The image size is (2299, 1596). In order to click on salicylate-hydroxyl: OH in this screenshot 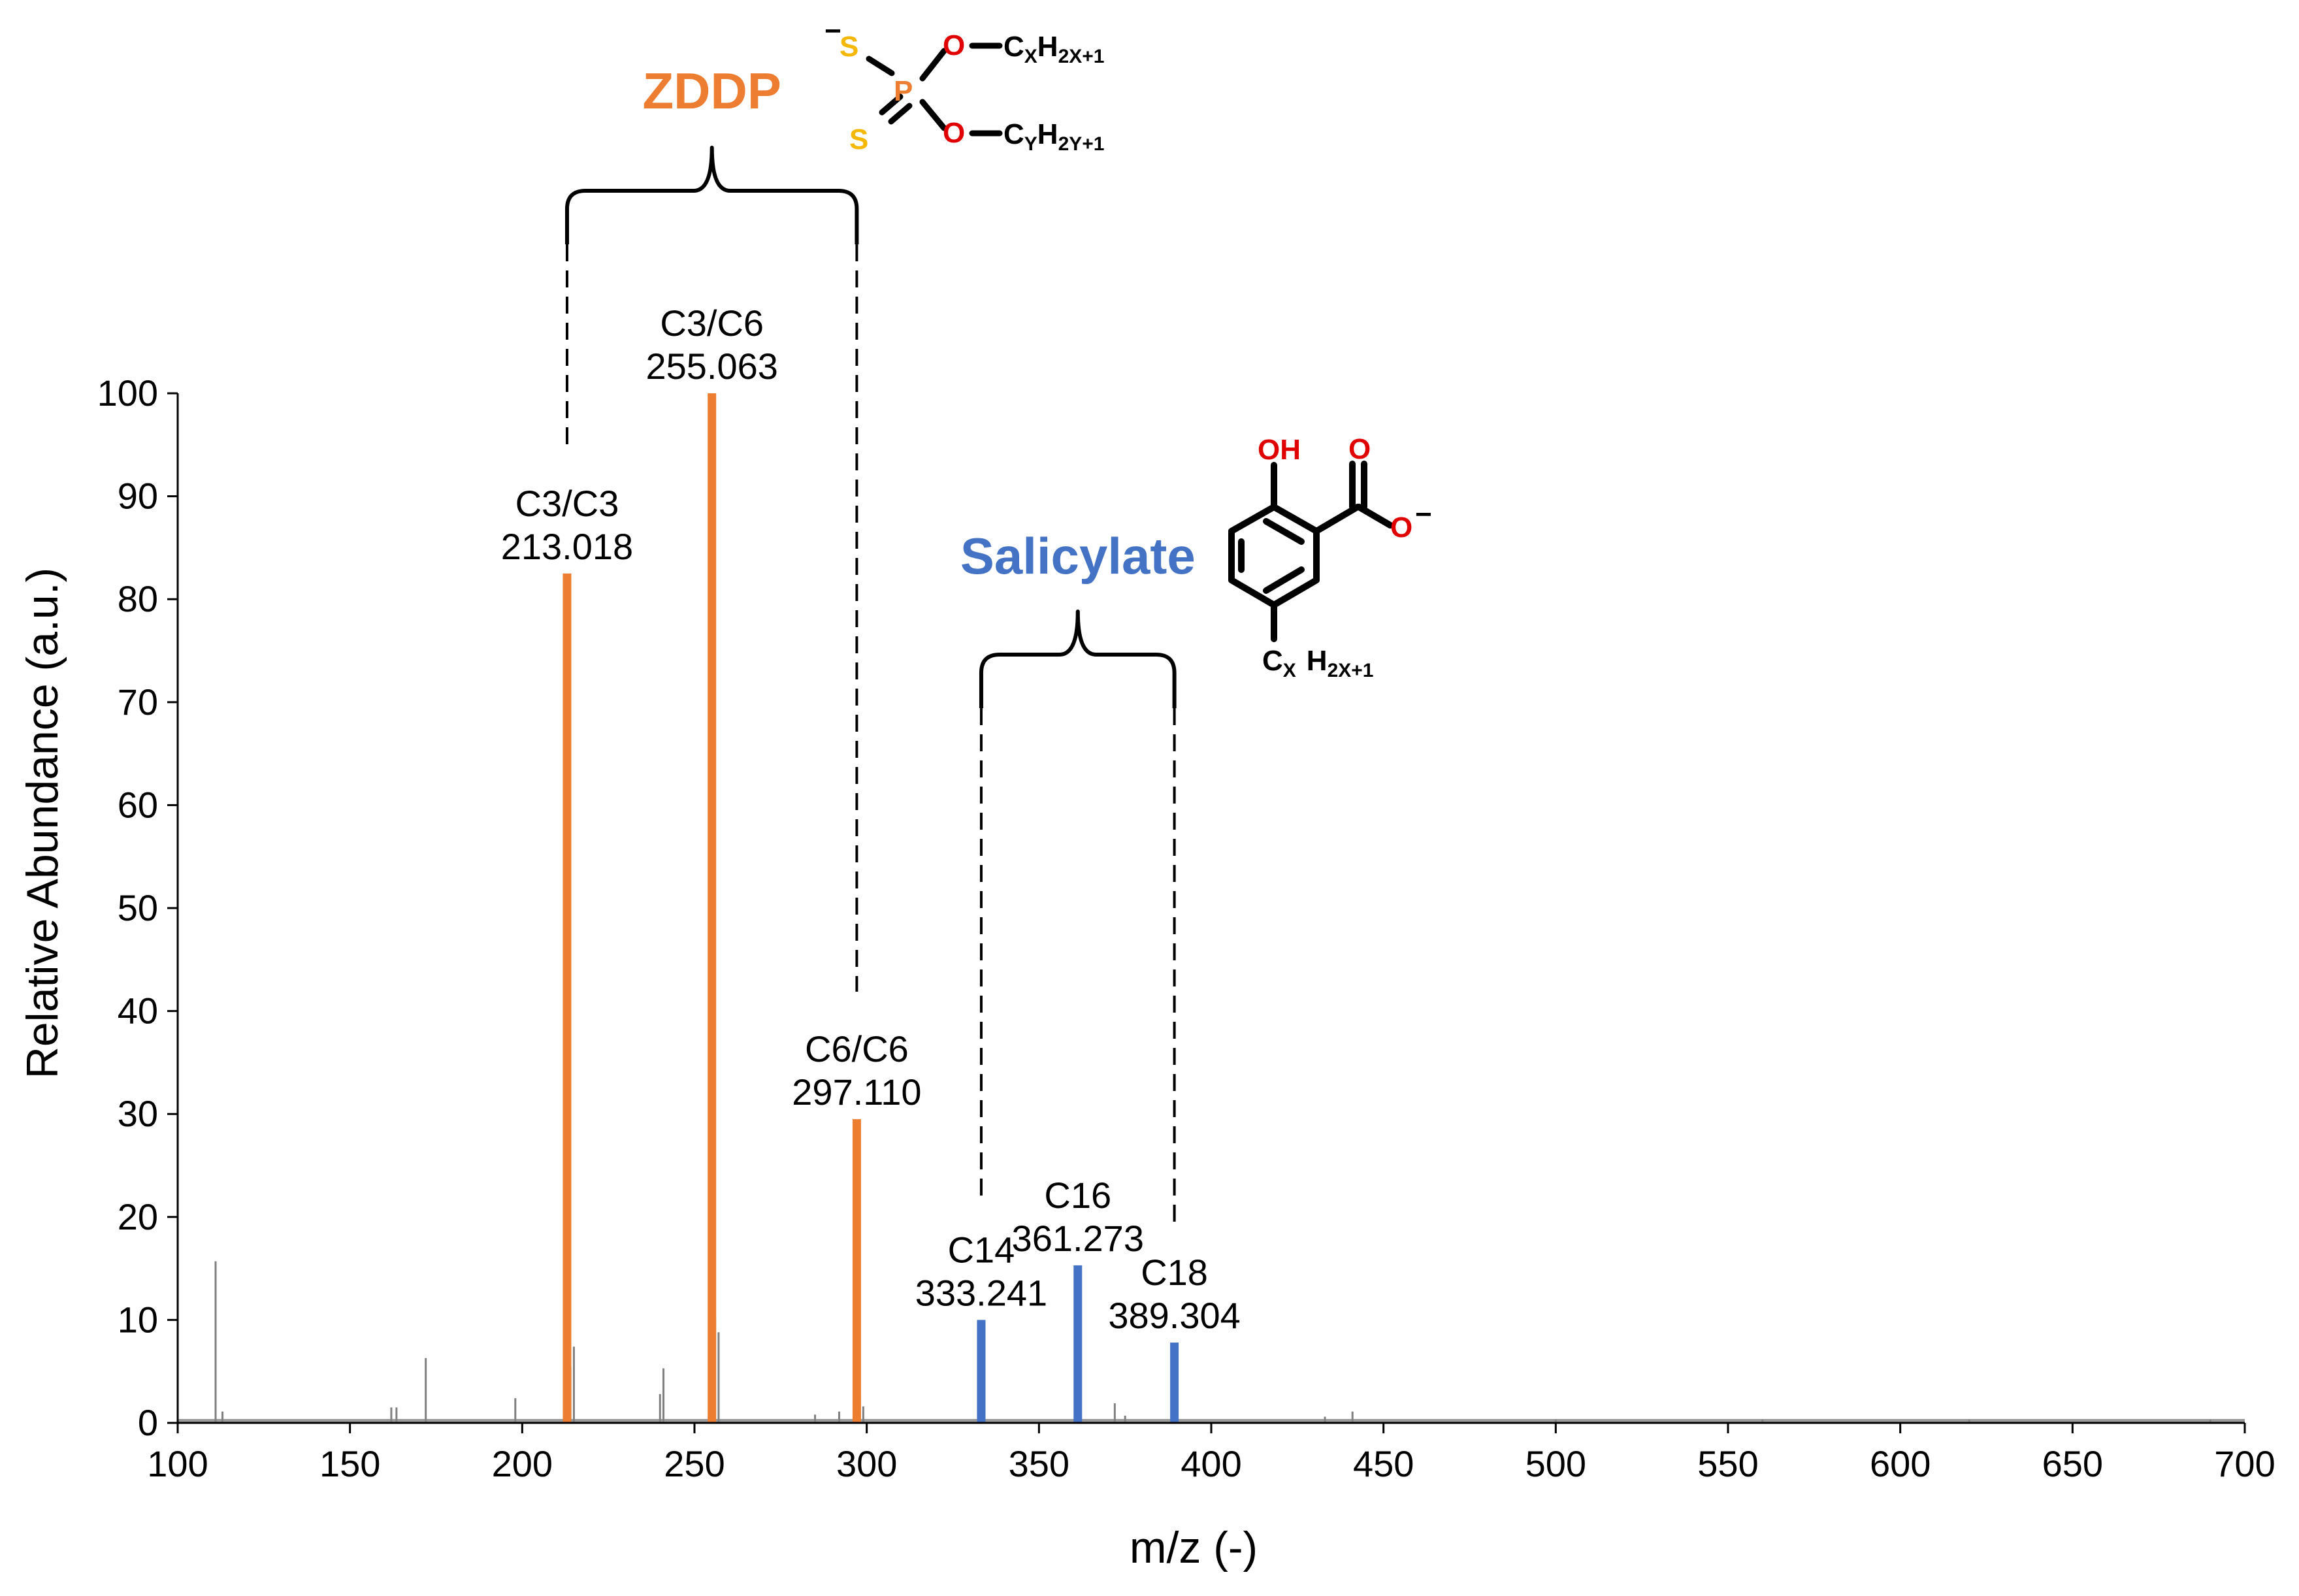, I will do `click(1280, 450)`.